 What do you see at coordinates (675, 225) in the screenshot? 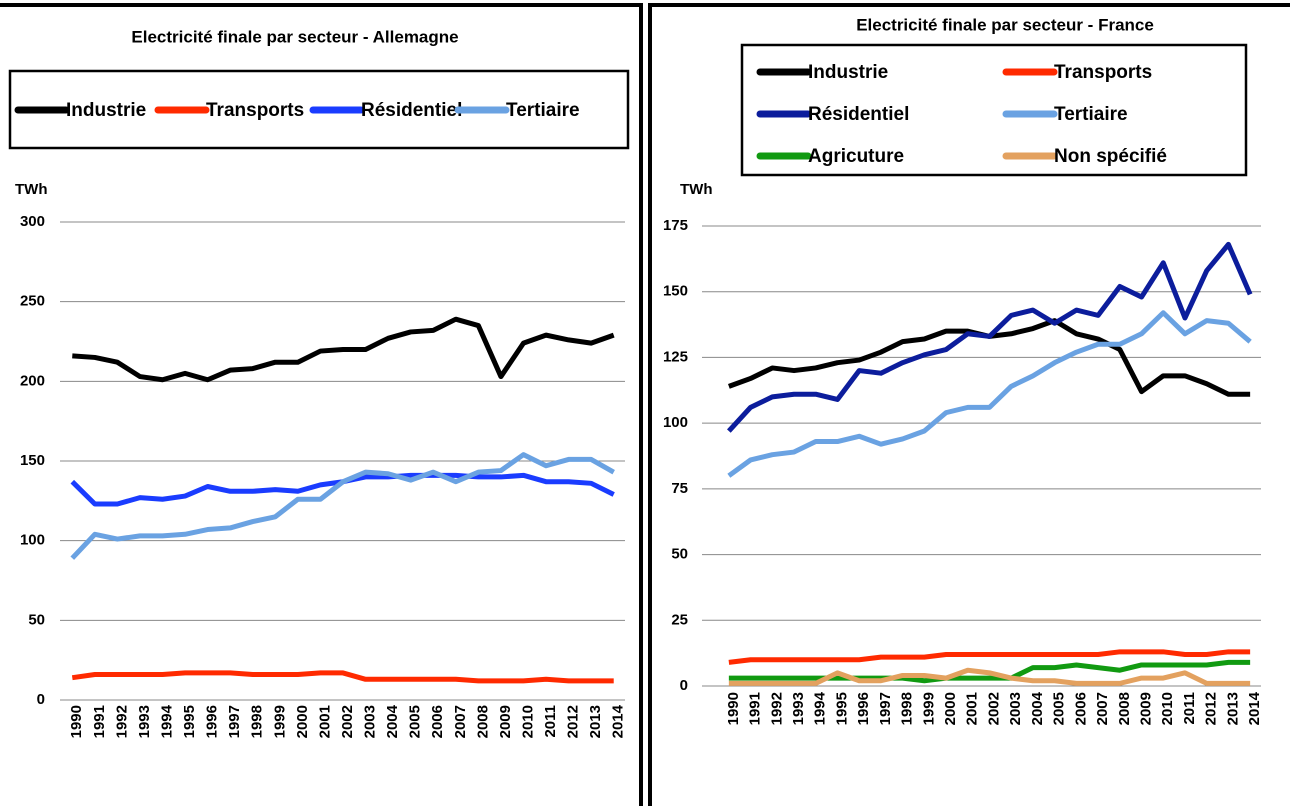
I see `y-tick-label: 175` at bounding box center [675, 225].